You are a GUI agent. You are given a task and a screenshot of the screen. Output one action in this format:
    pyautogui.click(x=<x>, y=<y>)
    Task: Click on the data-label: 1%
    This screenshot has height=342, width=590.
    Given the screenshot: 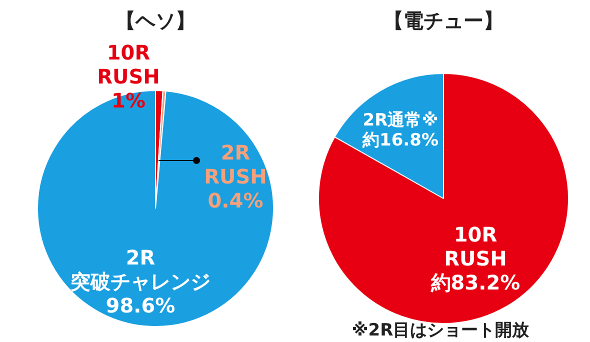 What is the action you would take?
    pyautogui.click(x=129, y=100)
    